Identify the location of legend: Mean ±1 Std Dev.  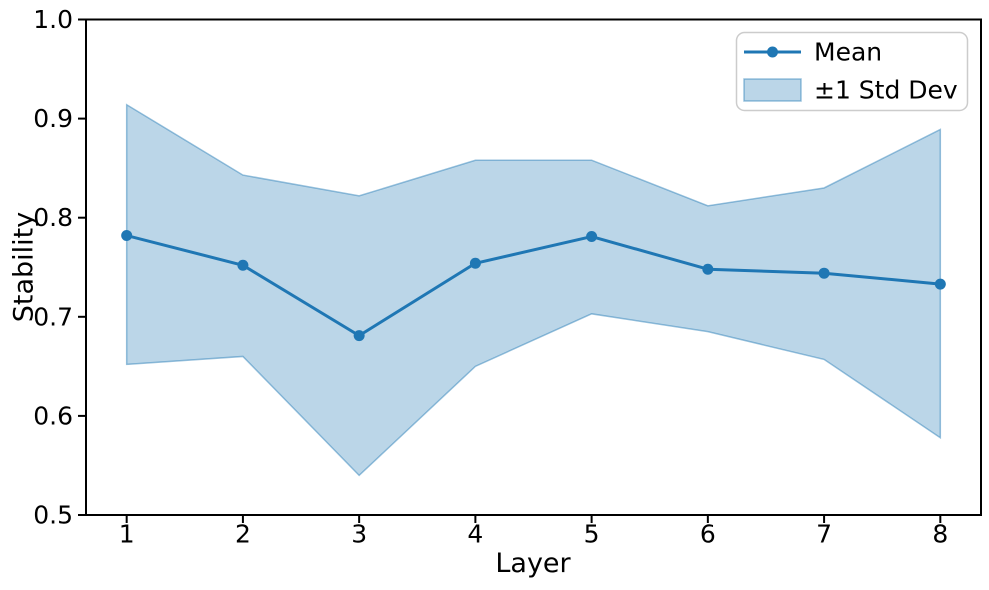
(852, 71).